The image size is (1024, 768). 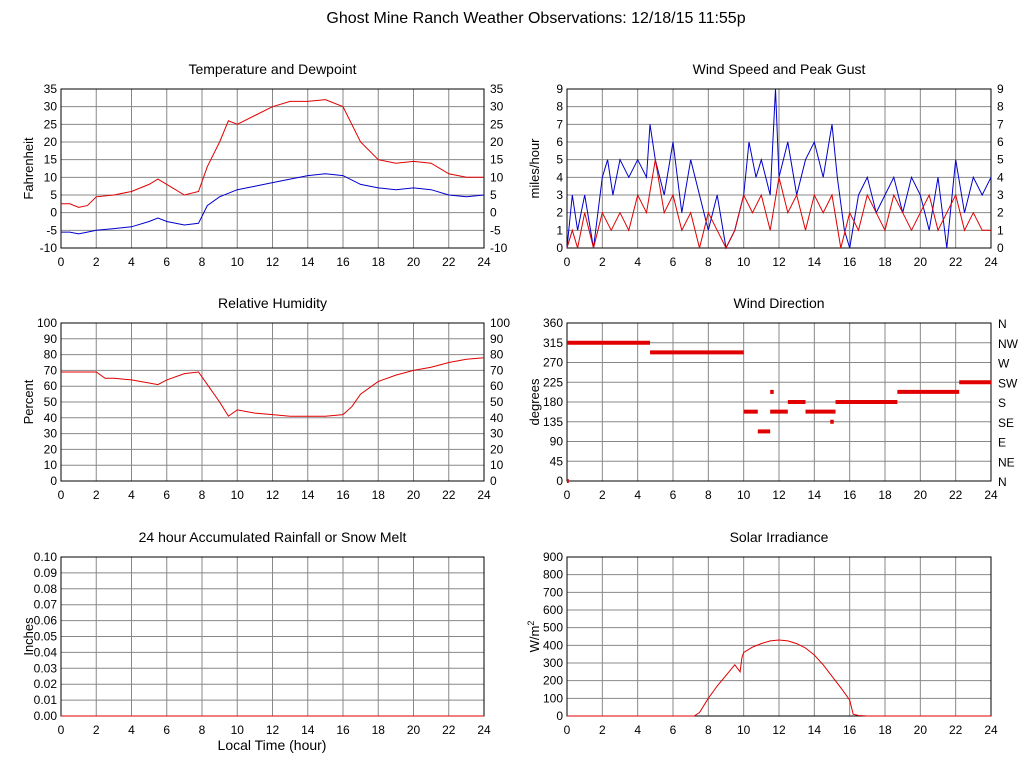 I want to click on y-tick-label: 2, so click(x=559, y=213).